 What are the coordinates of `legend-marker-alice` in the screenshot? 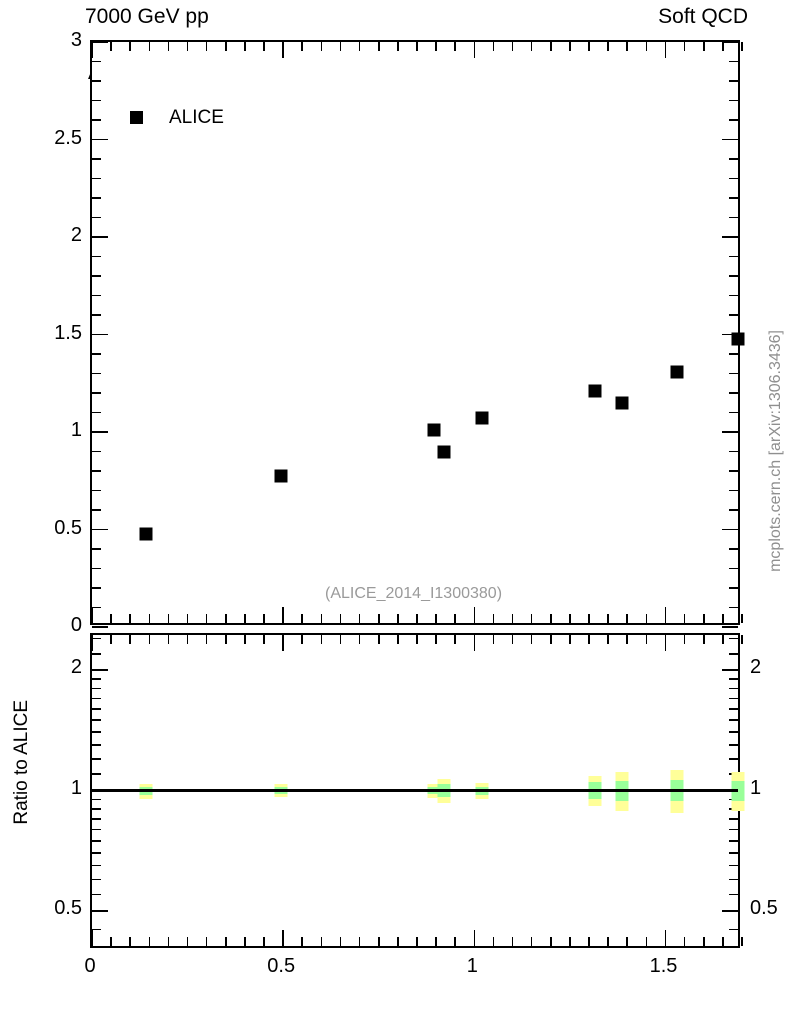 It's located at (136, 117).